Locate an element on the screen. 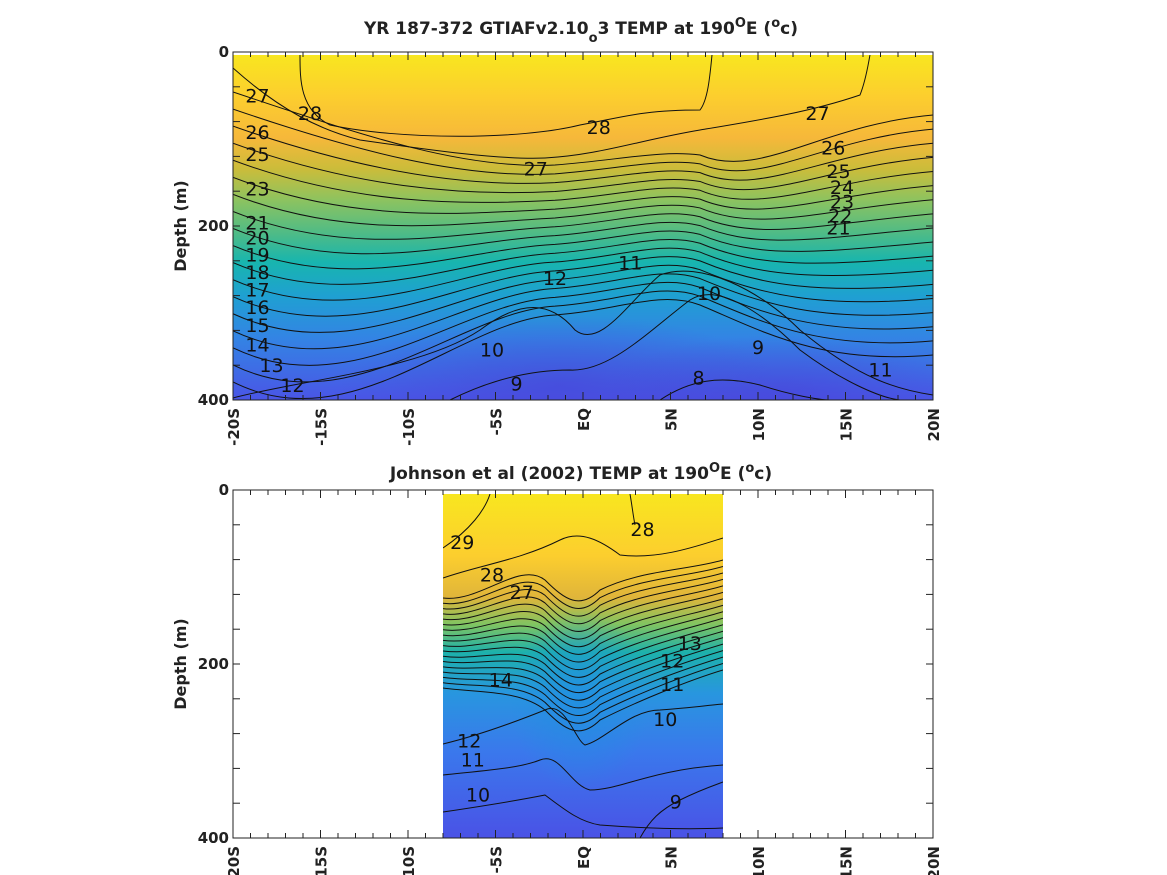  panel2-title: Johnson et al (2002) TEMP at 190OE (oc) is located at coordinates (580, 472).